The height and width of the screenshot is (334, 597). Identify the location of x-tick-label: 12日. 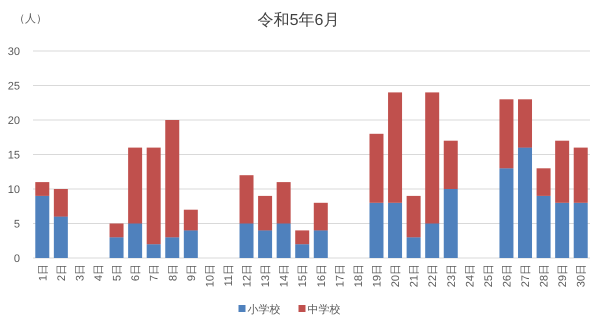
(248, 276).